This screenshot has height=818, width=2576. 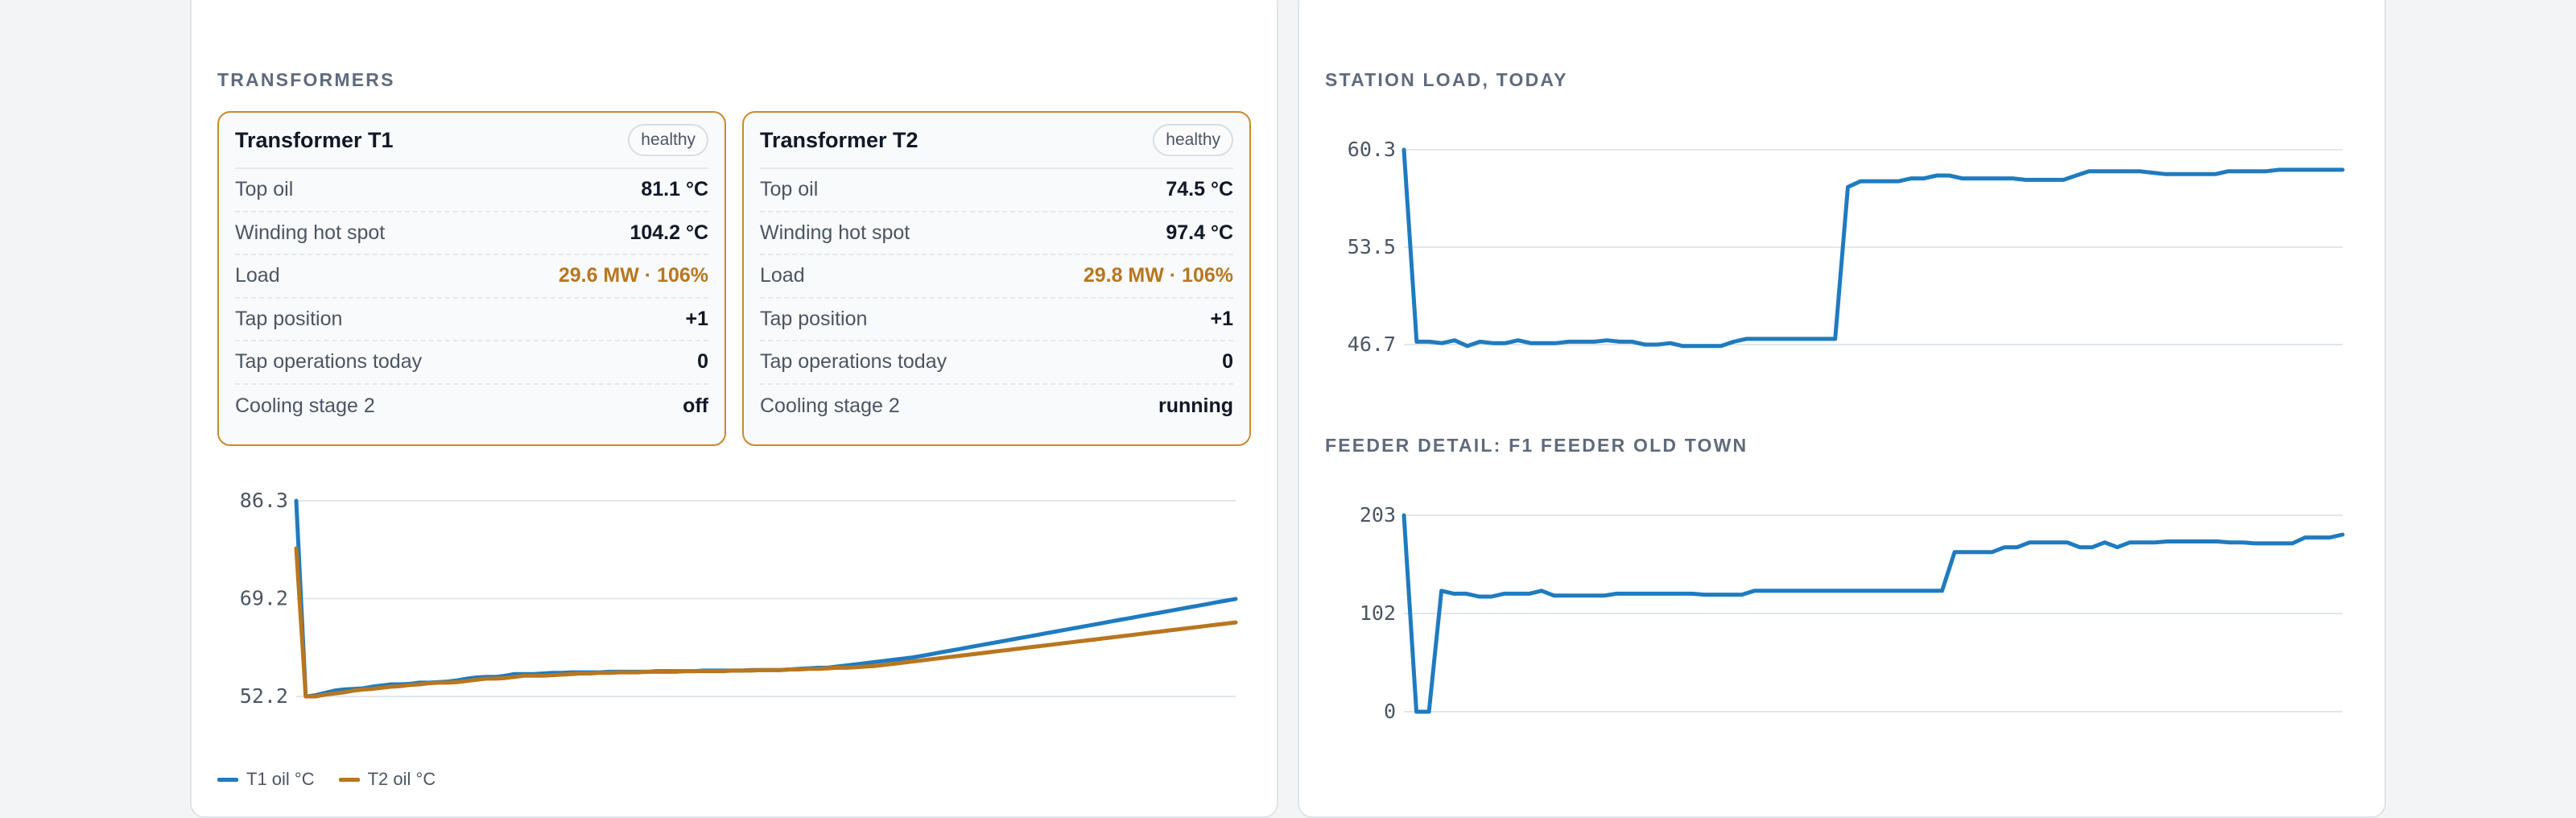 What do you see at coordinates (674, 189) in the screenshot?
I see `metric-value: 81.1 °C` at bounding box center [674, 189].